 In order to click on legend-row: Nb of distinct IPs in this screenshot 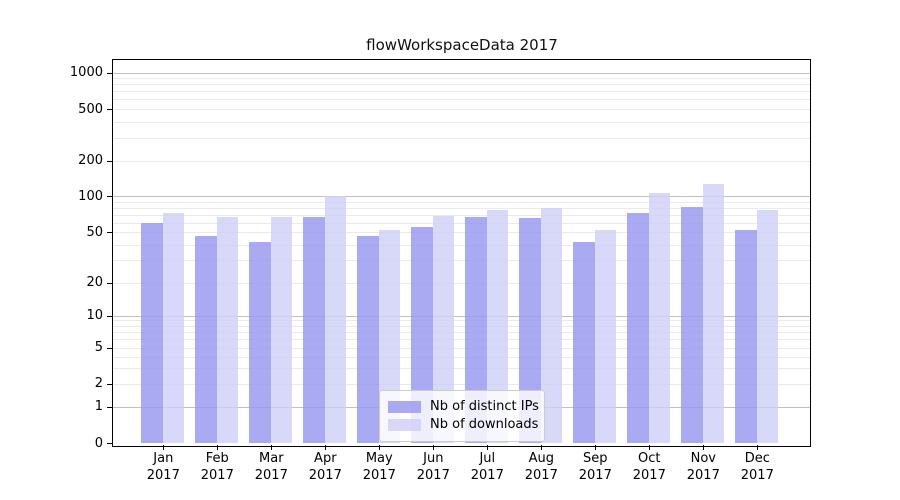, I will do `click(463, 406)`.